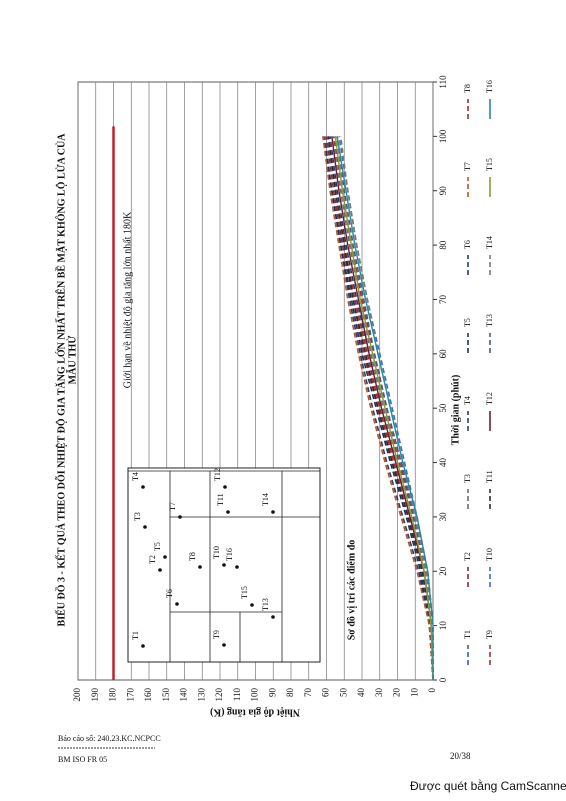  What do you see at coordinates (216, 552) in the screenshot?
I see `diagram-point-label: T10` at bounding box center [216, 552].